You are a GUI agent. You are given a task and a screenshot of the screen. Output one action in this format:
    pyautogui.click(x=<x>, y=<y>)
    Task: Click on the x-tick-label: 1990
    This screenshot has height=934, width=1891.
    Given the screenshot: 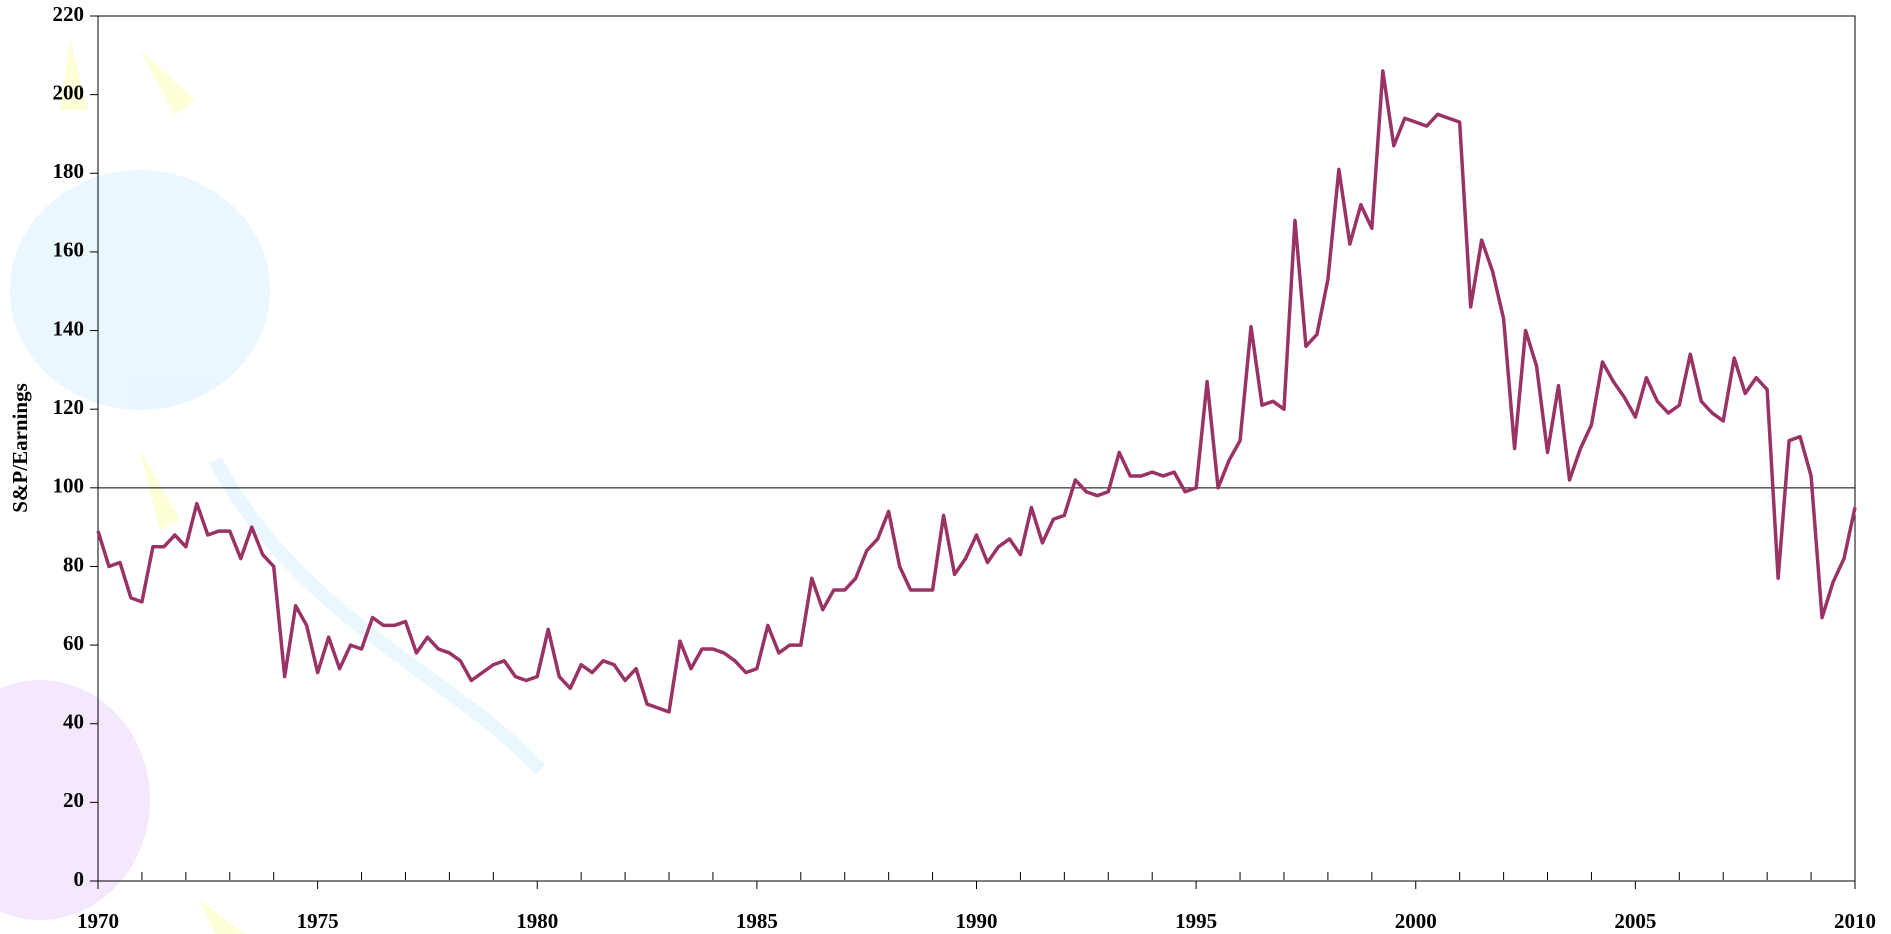 What is the action you would take?
    pyautogui.click(x=977, y=921)
    